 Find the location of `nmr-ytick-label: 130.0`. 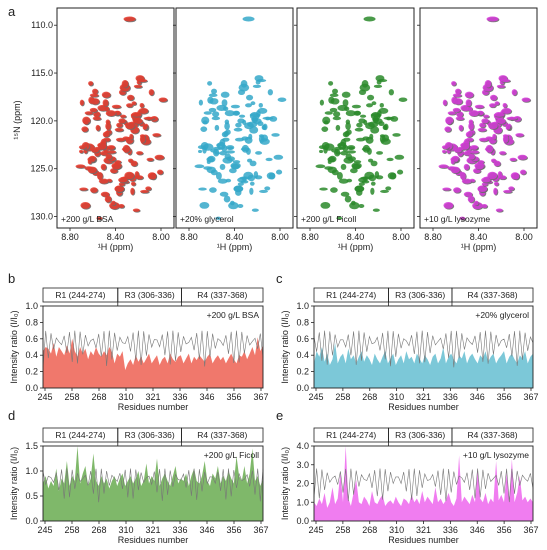

nmr-ytick-label: 130.0 is located at coordinates (41, 217).